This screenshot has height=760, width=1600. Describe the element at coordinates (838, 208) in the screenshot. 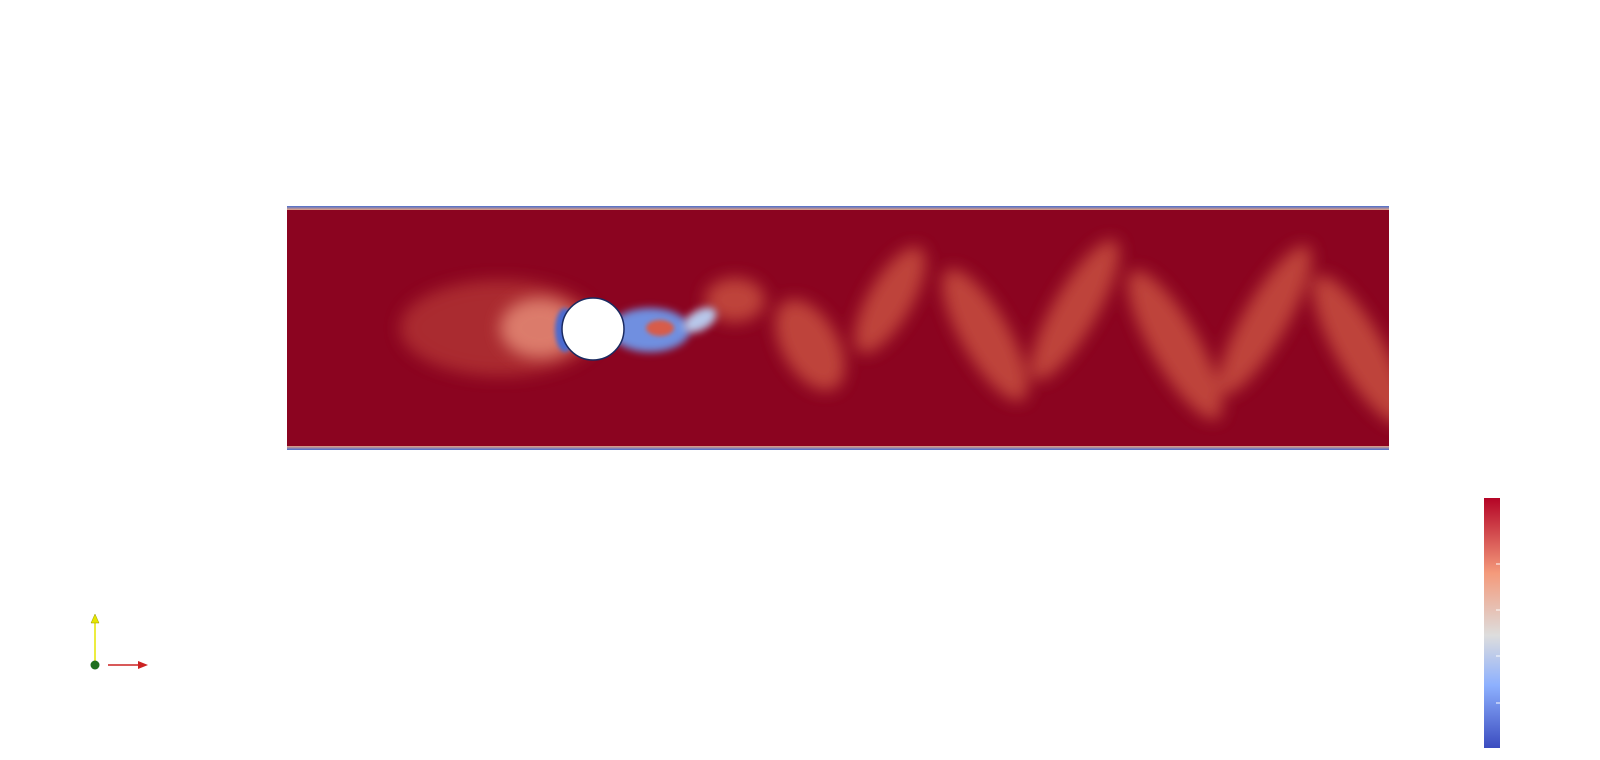

I see `top-wall-layer` at that location.